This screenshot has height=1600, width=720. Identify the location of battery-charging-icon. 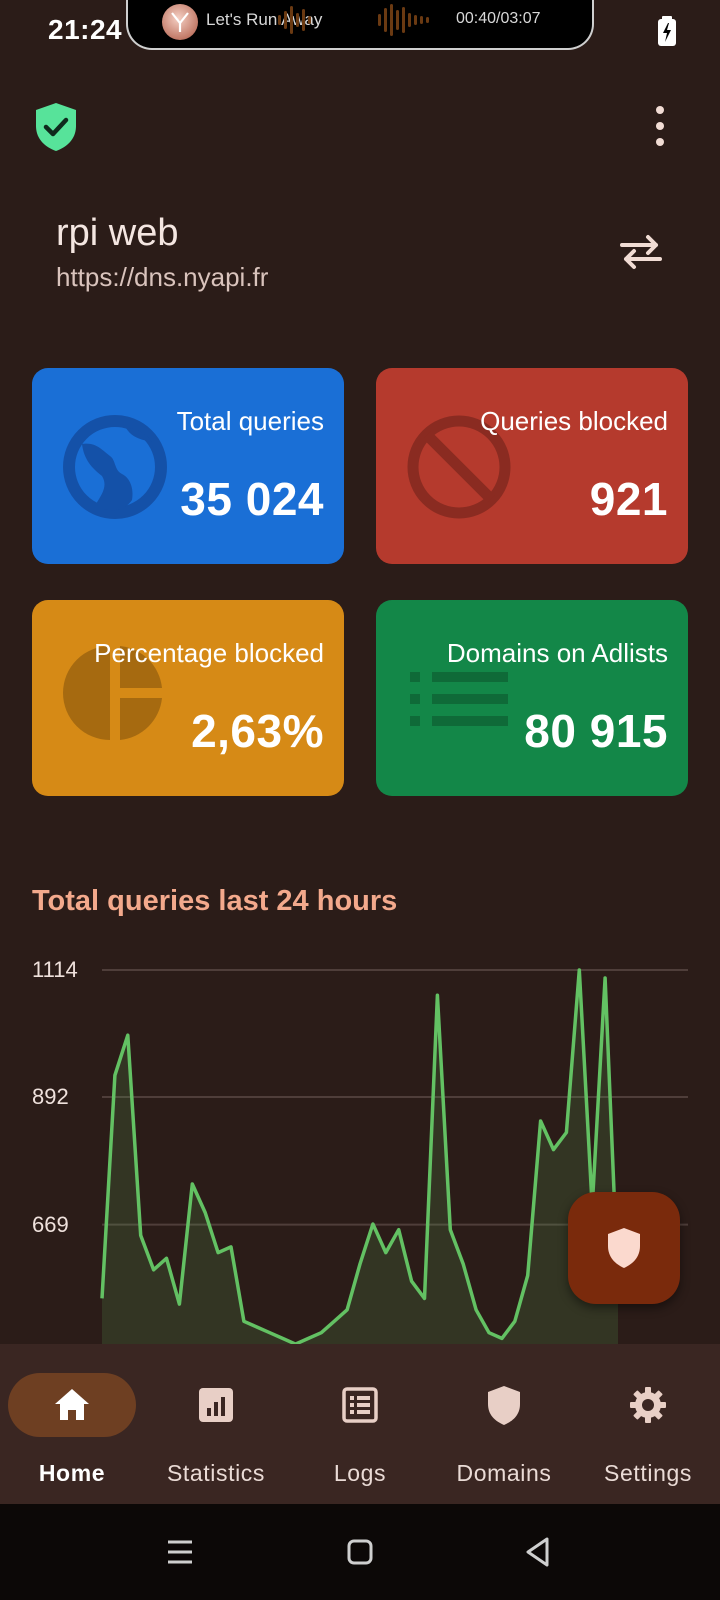
(667, 31).